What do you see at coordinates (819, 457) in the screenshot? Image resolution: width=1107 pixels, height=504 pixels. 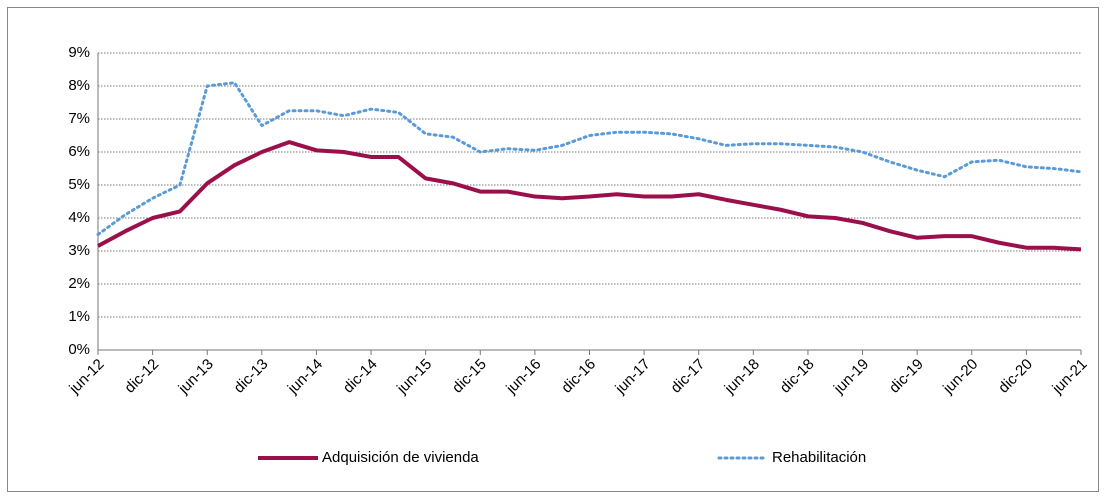 I see `legend-label: Rehabilitación` at bounding box center [819, 457].